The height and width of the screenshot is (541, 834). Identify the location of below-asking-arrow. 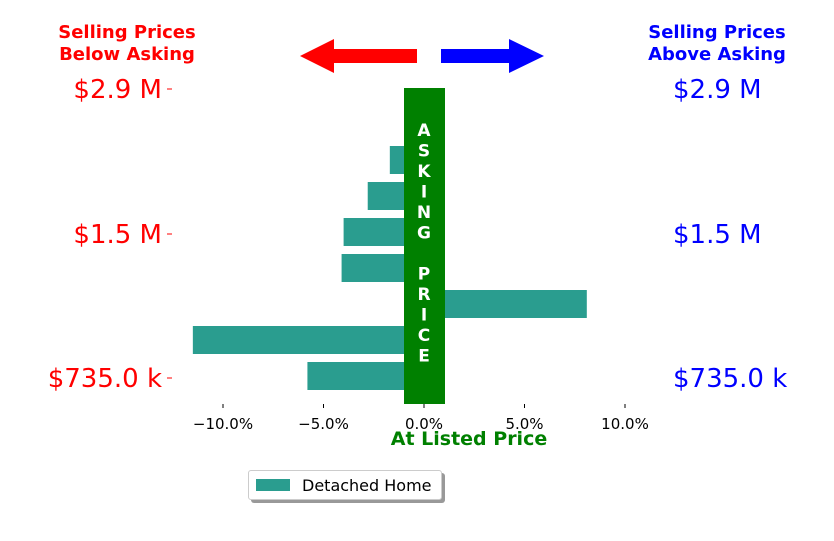
(358, 56).